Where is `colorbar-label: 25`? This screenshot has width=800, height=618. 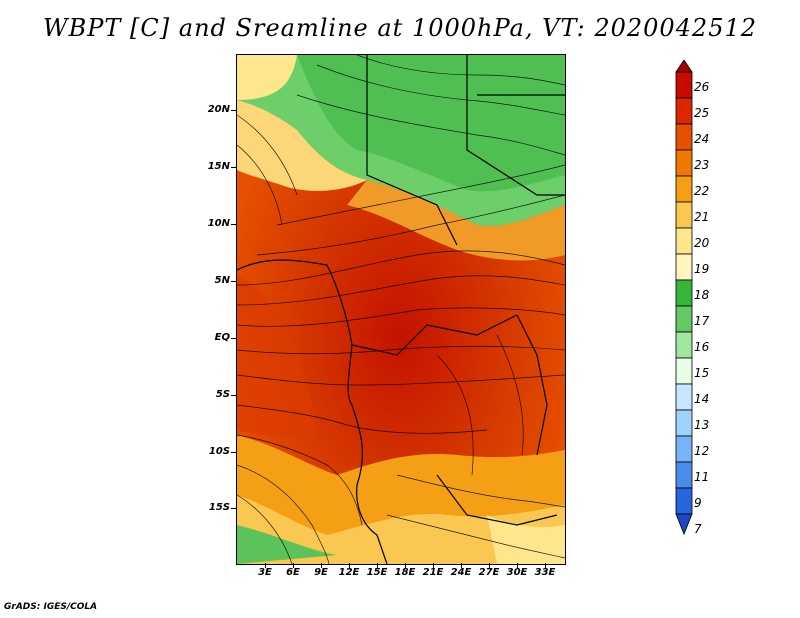
colorbar-label: 25 is located at coordinates (702, 113).